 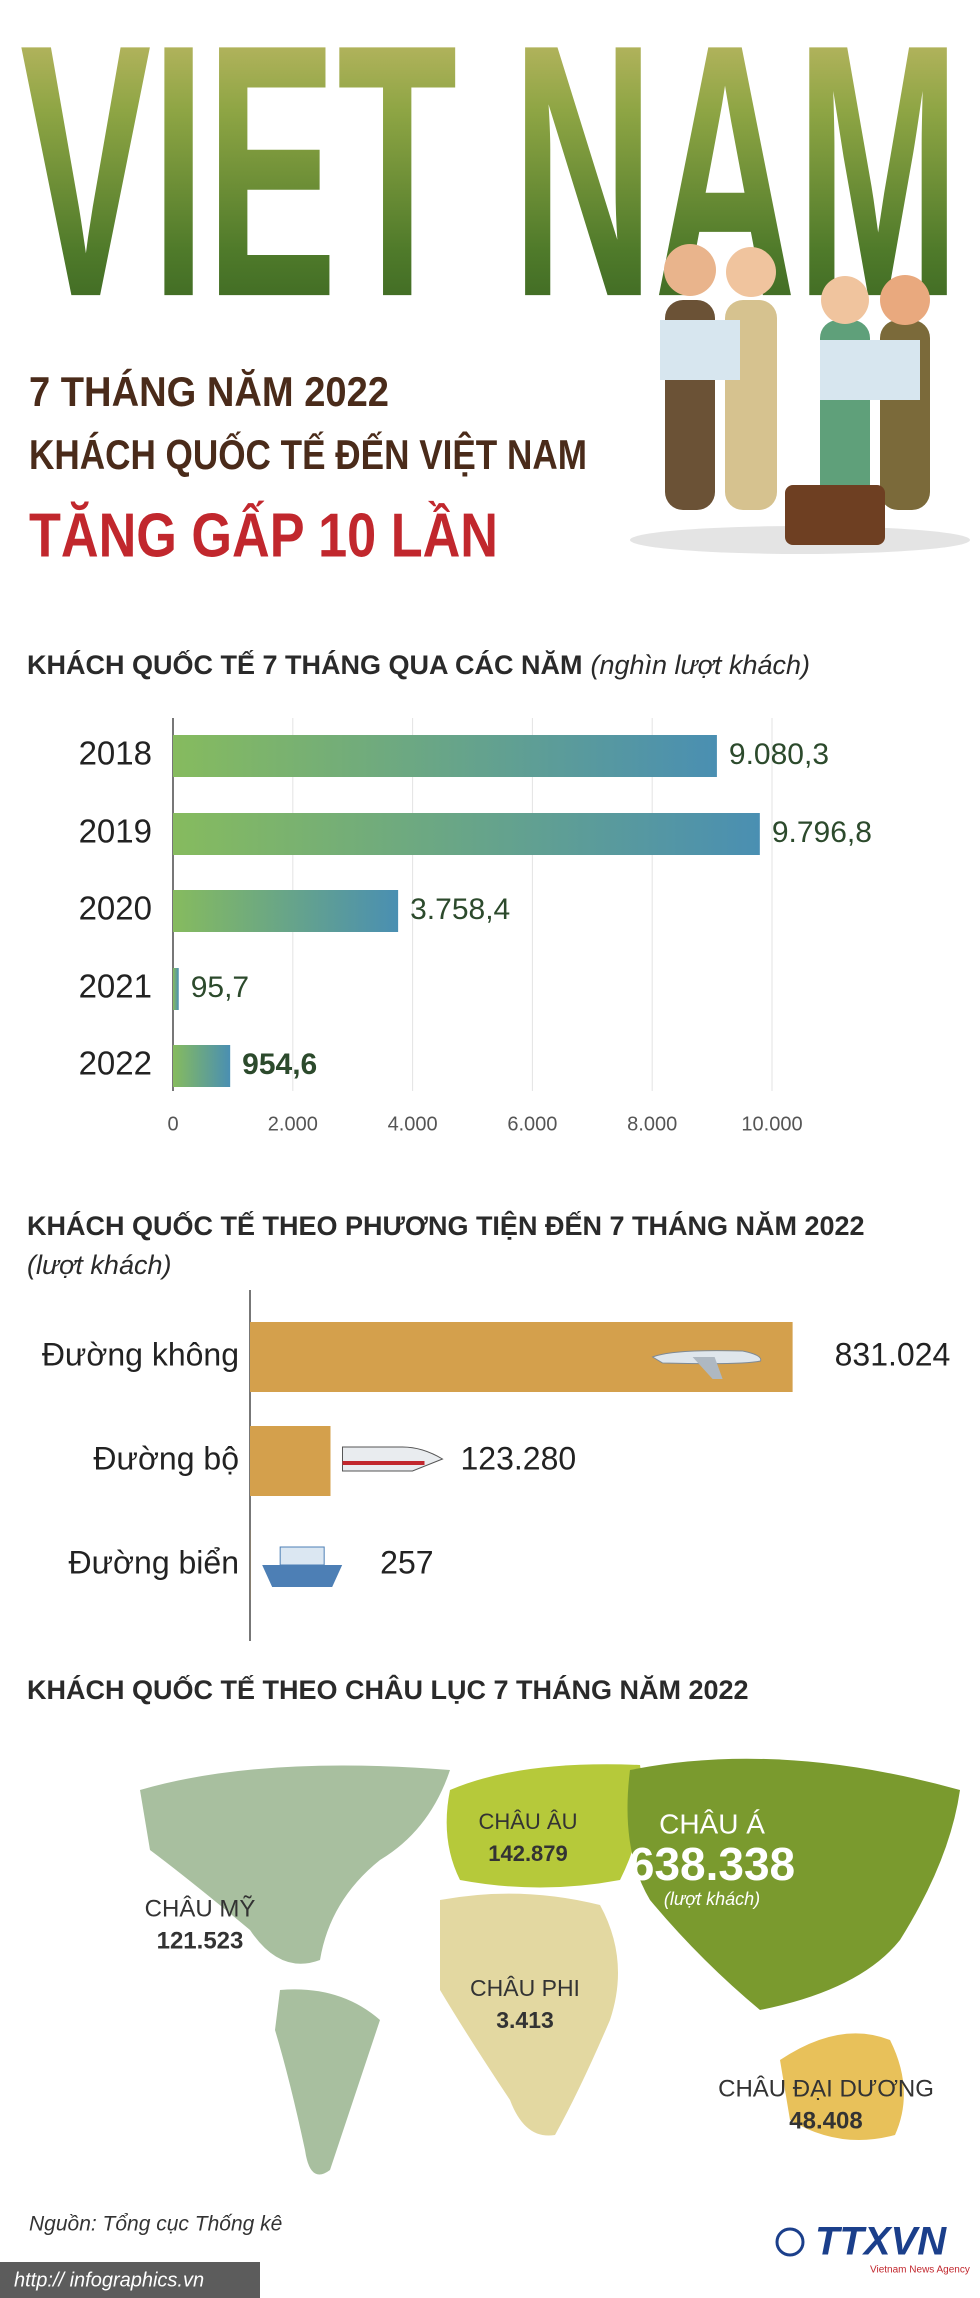 I want to click on map-americas-south, so click(x=327, y=2082).